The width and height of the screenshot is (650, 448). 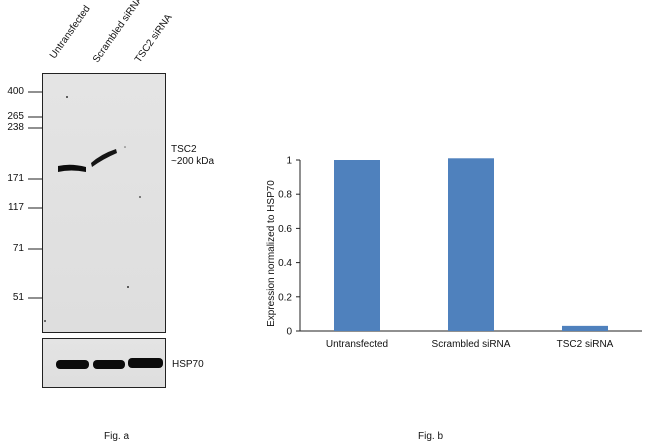 What do you see at coordinates (184, 149) in the screenshot?
I see `tsc2-target-label-line1: TSC2` at bounding box center [184, 149].